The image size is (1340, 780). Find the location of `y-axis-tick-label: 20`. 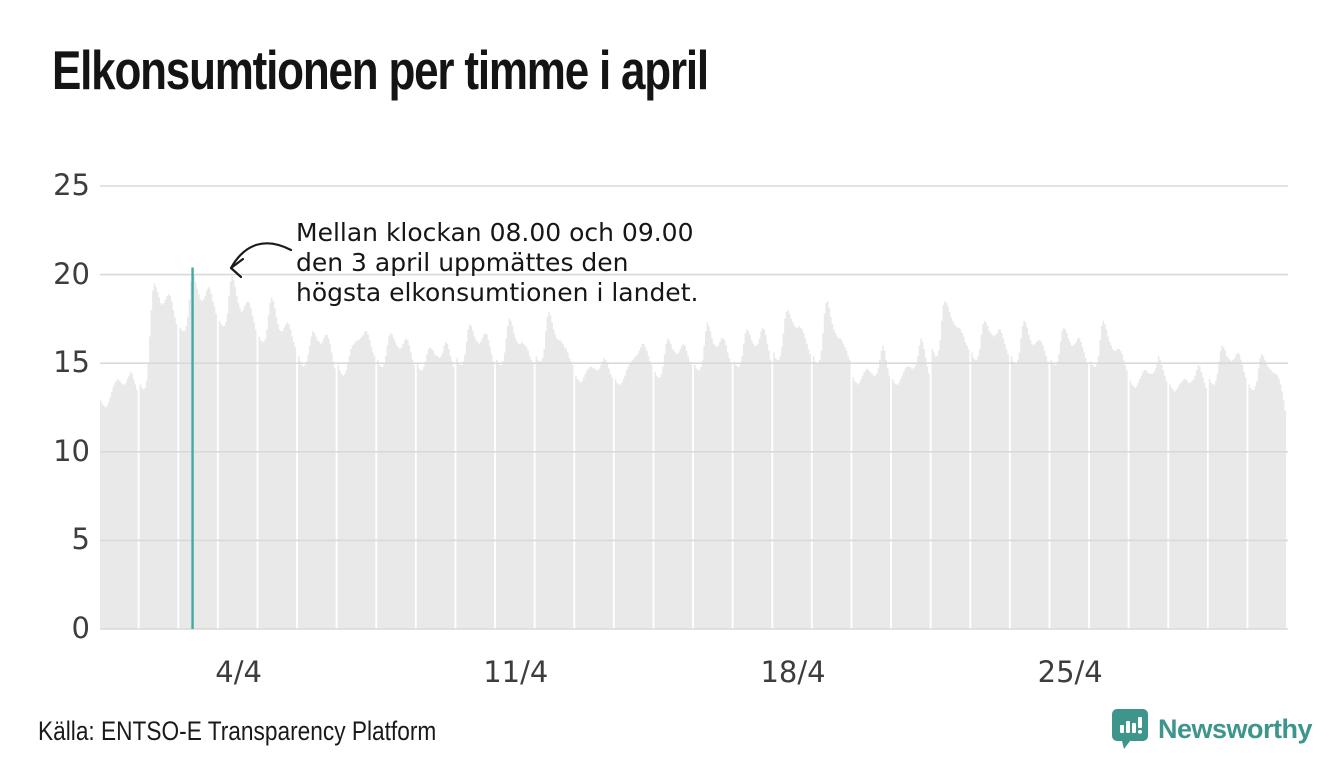

y-axis-tick-label: 20 is located at coordinates (71, 273).